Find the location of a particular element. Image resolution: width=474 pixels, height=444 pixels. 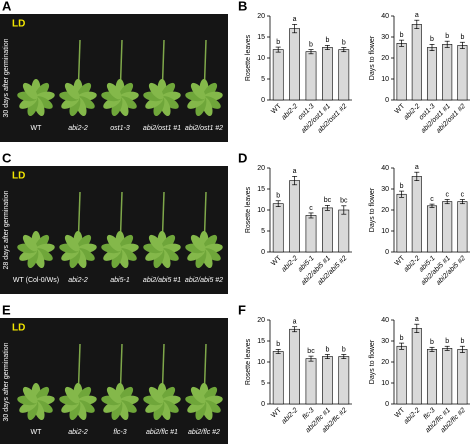

genotype-label: abi2/abi5 #2 is located at coordinates (204, 280).